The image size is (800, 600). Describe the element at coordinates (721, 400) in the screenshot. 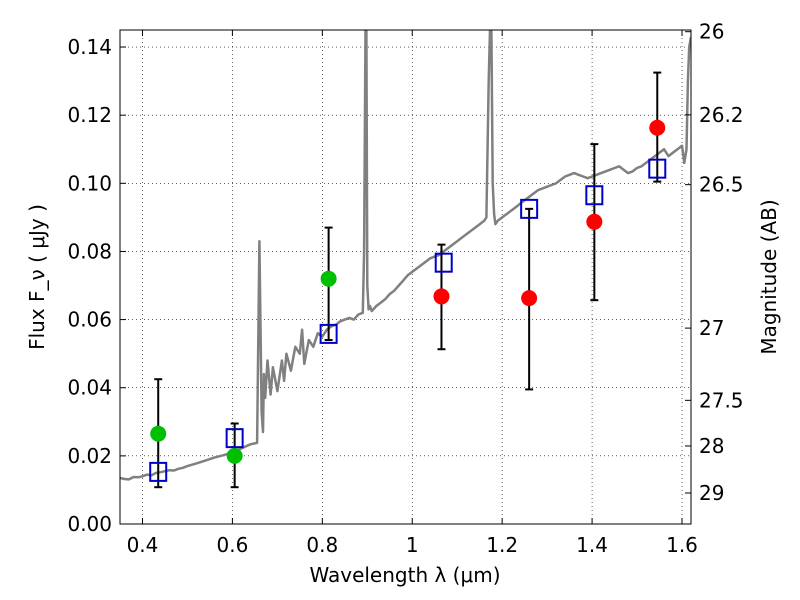

I see `right-tick-label: 27.5` at that location.